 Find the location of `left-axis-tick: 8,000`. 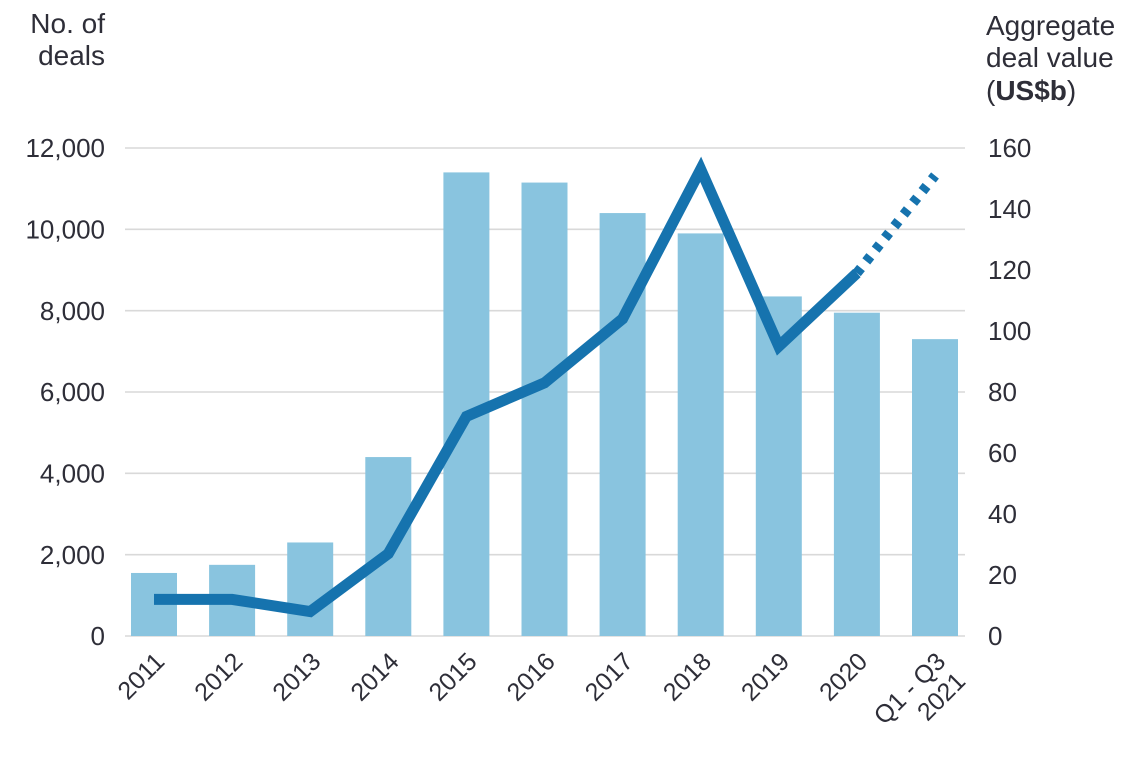

left-axis-tick: 8,000 is located at coordinates (72, 311).